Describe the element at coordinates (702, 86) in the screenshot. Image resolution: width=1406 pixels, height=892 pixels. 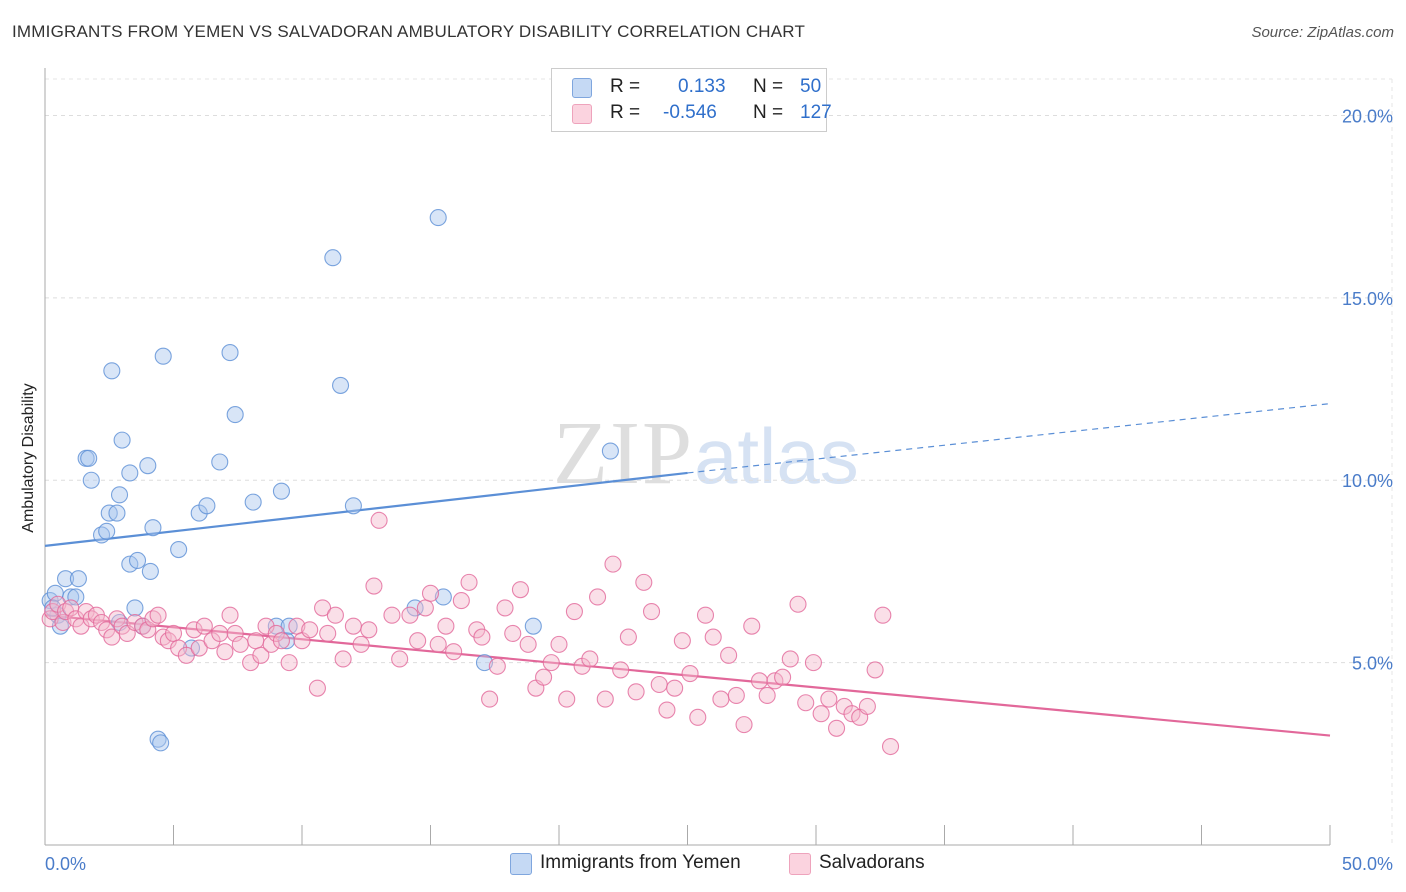
I see `legend-r-value: 0.133` at that location.